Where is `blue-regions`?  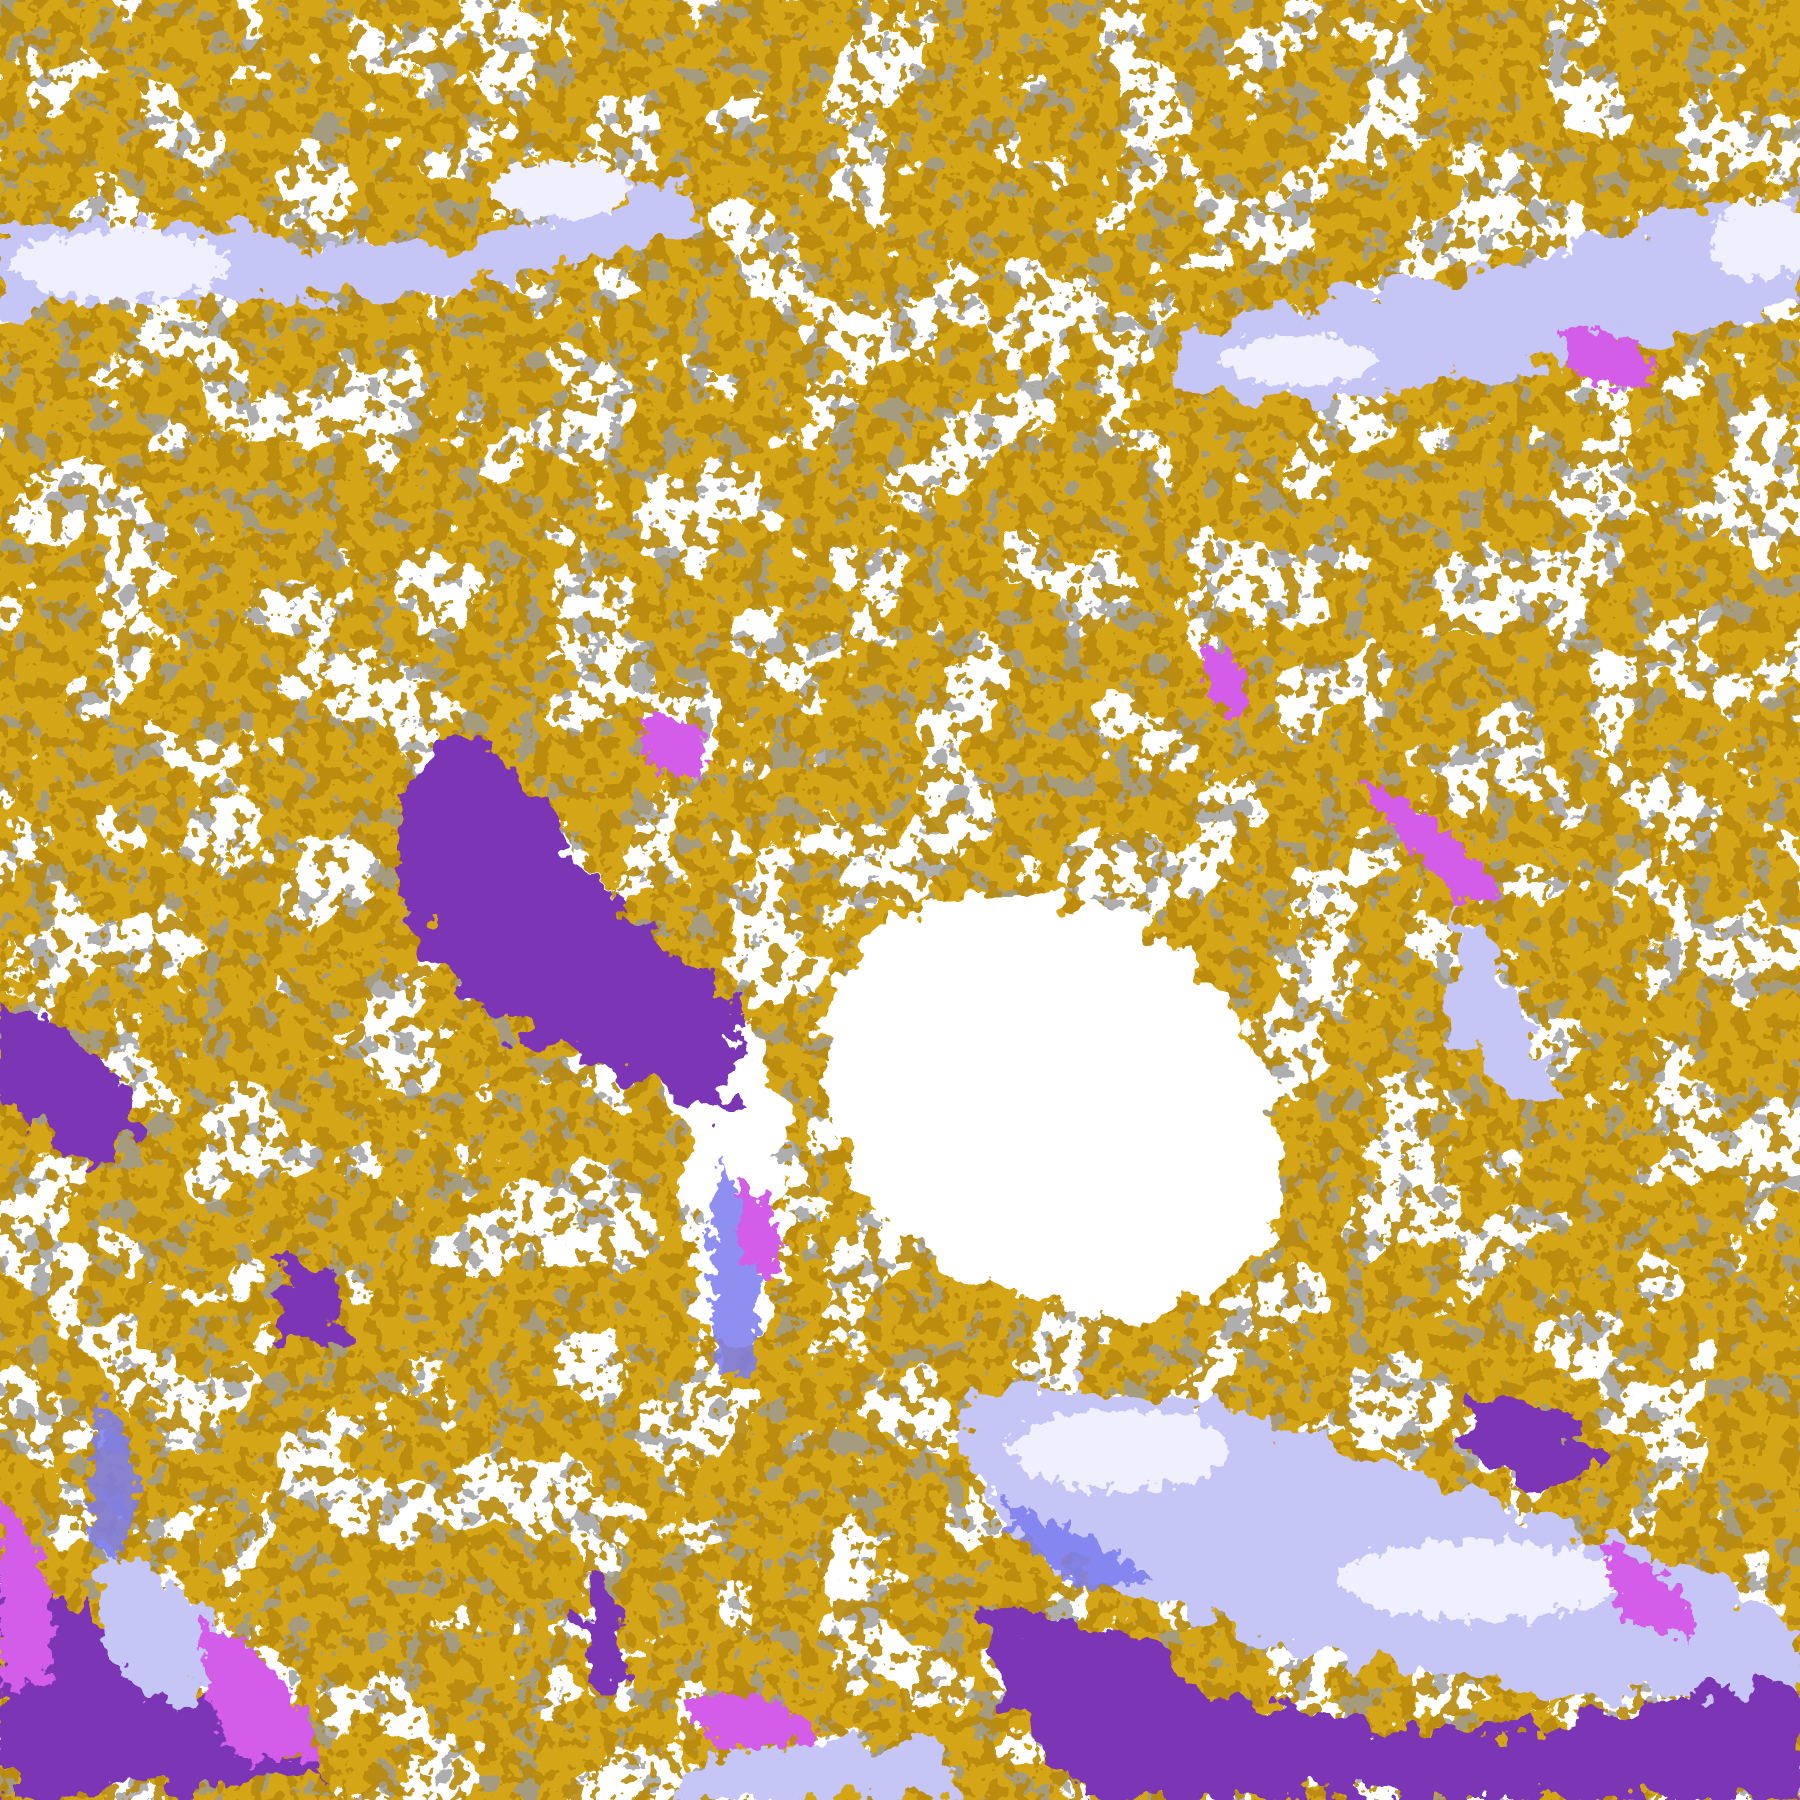 blue-regions is located at coordinates (620, 1375).